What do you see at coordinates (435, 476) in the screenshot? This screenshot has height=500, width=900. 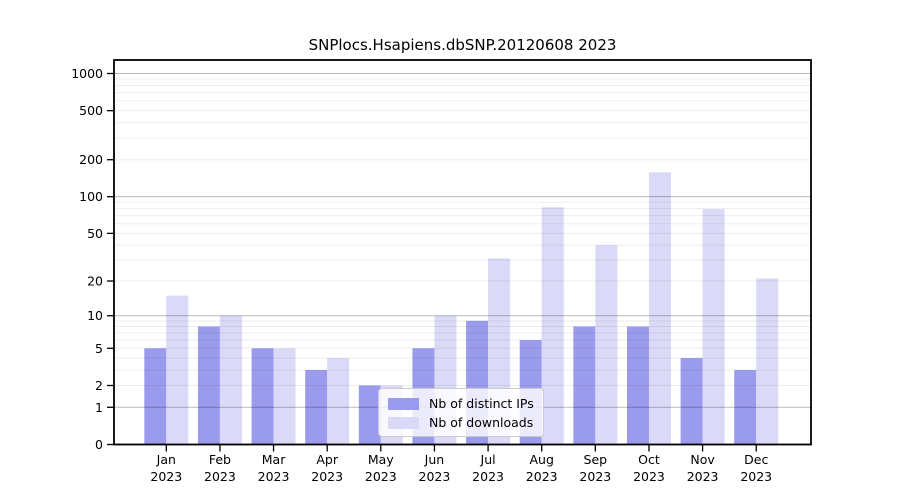 I see `x-tick-label-year-jun: 2023` at bounding box center [435, 476].